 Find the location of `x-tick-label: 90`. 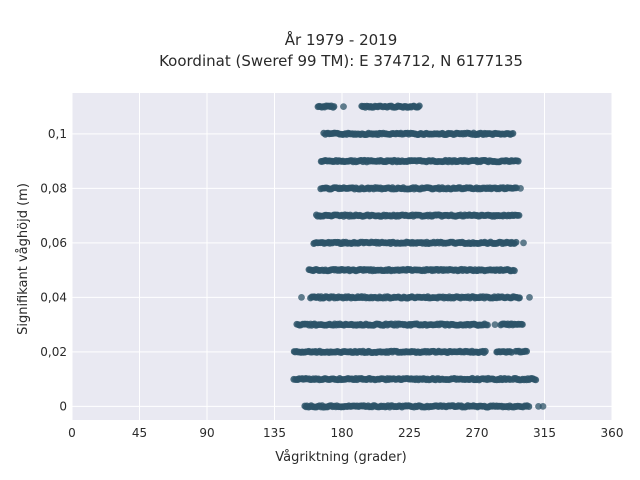

x-tick-label: 90 is located at coordinates (206, 433).